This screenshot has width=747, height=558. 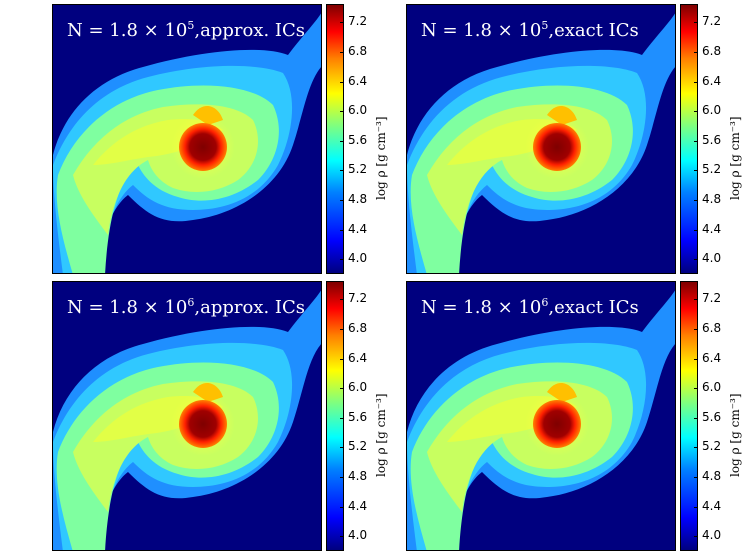 I want to click on panel-title: N = 1.8 × 106,approx. ICs, so click(x=186, y=307).